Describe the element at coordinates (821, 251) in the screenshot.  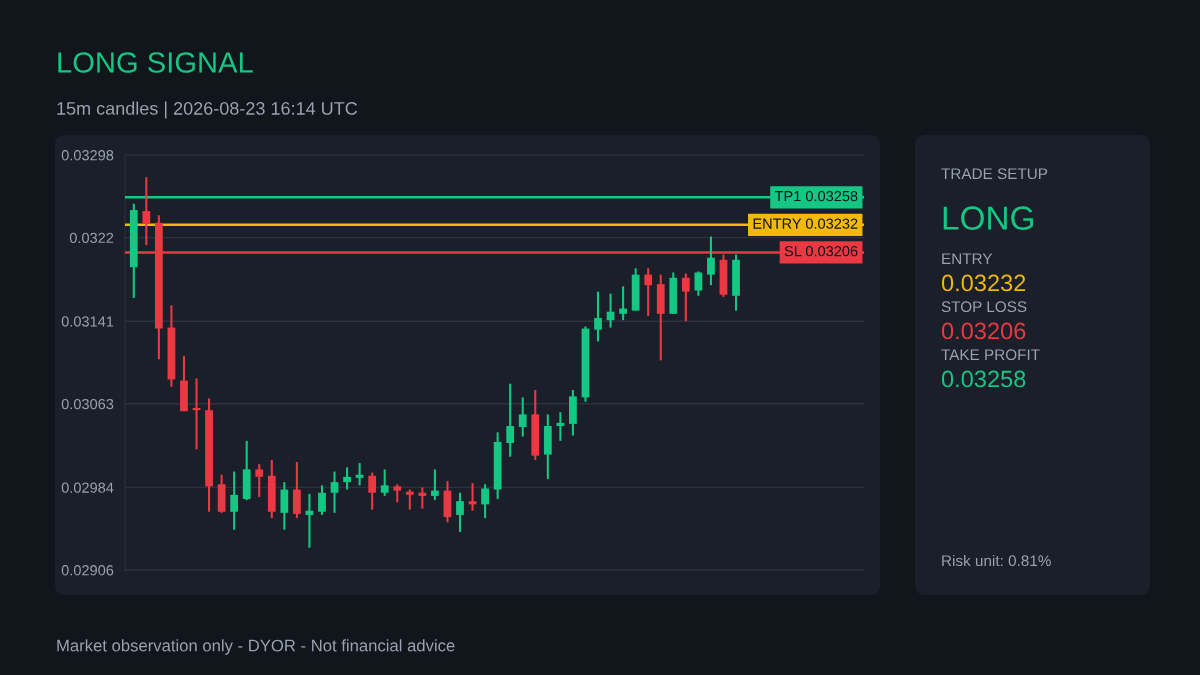
I see `ref-line-label: SL 0.03206` at that location.